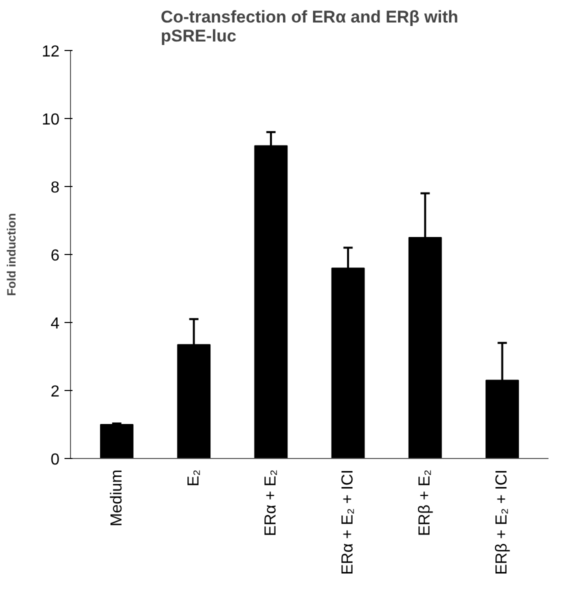  Describe the element at coordinates (51, 120) in the screenshot. I see `y-tick-label: 10` at that location.